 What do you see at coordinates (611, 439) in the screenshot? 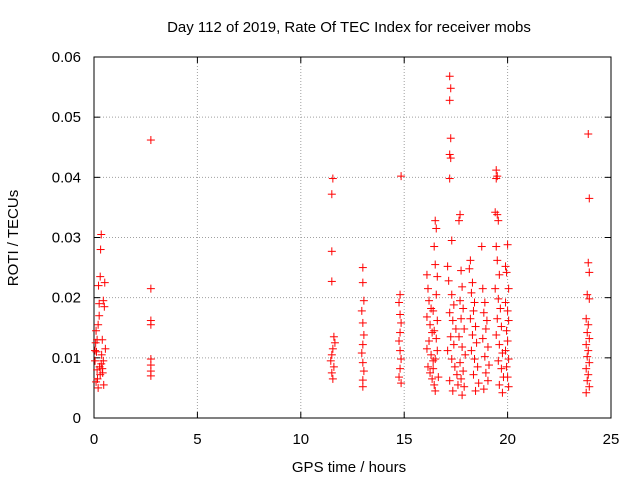
I see `x-tick-label: 25` at bounding box center [611, 439].